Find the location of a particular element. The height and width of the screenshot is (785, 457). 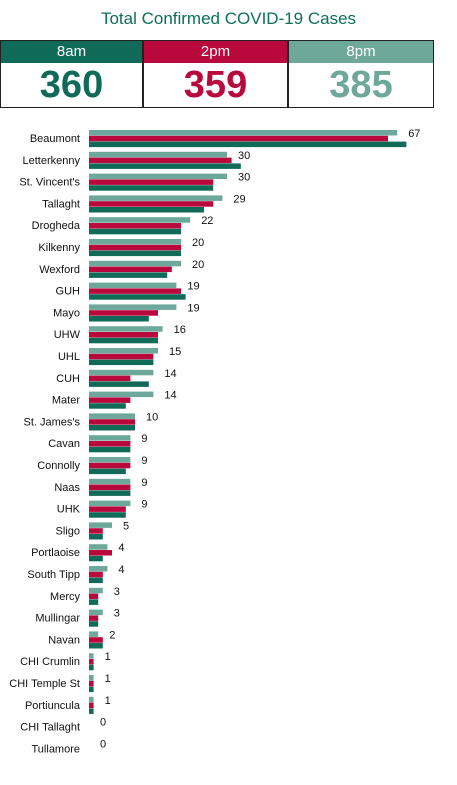

bar-8am-navan is located at coordinates (96, 646).